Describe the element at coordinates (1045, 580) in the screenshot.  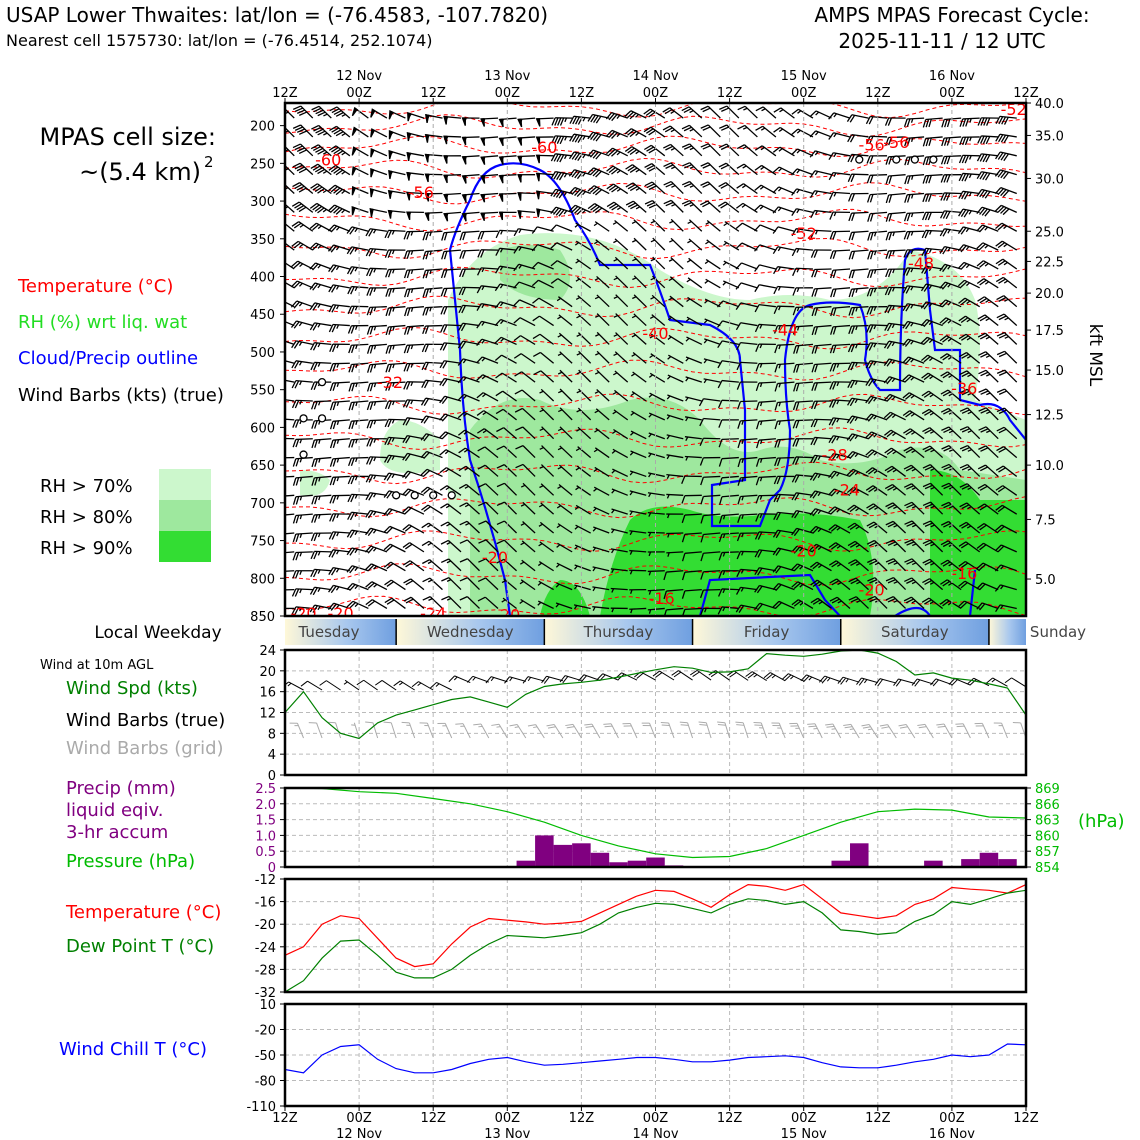
I see `y-right-tick-label: 5.0` at that location.